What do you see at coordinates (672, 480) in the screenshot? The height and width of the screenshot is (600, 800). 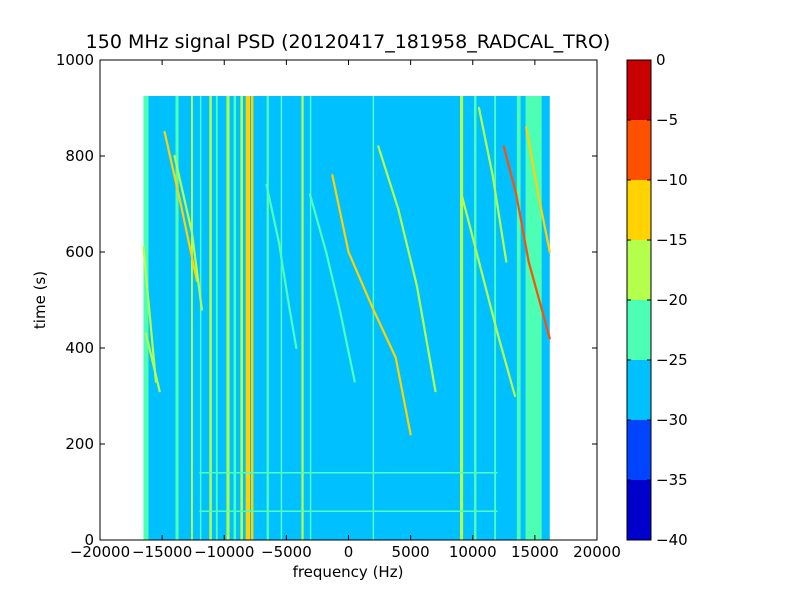 I see `colorbar-tick-label: −35` at bounding box center [672, 480].